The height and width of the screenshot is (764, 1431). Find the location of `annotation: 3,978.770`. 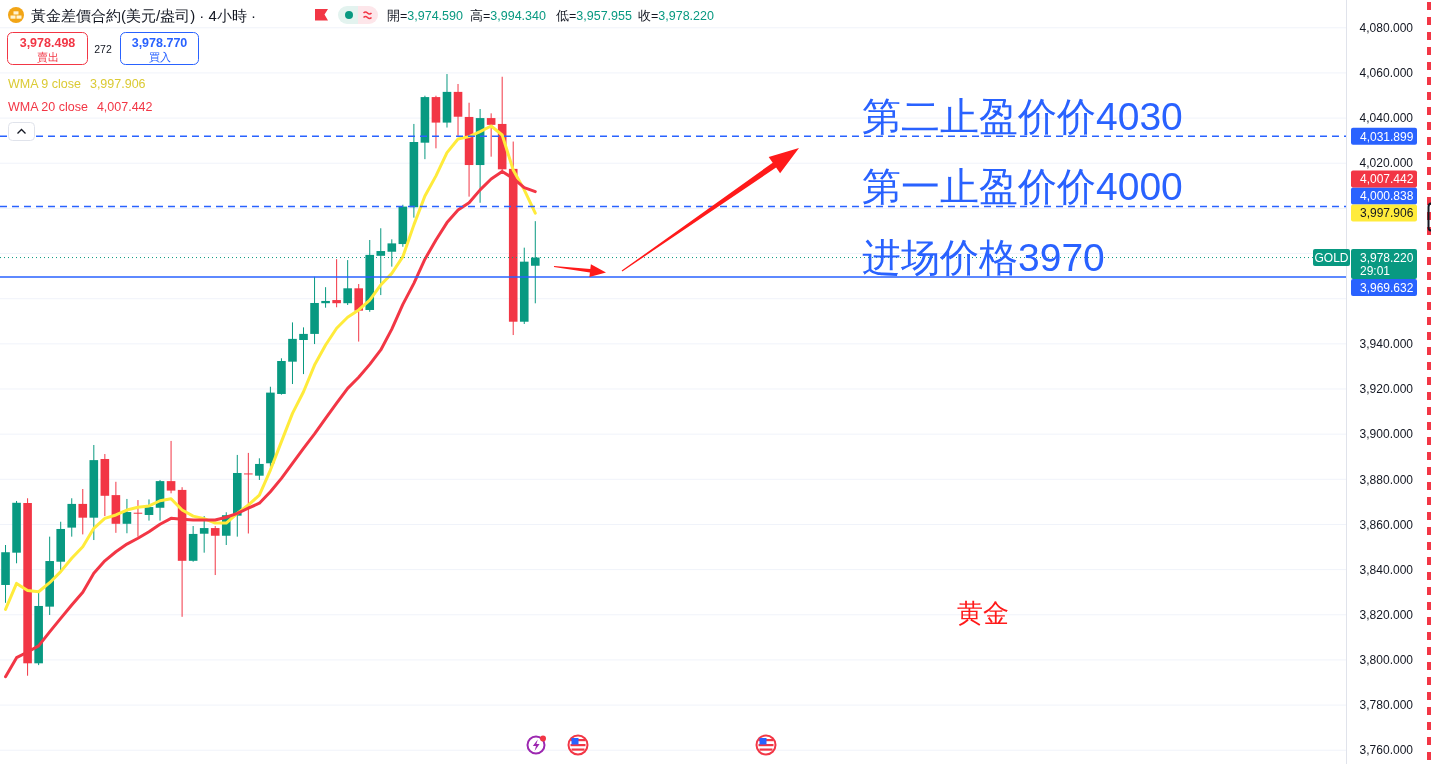

annotation: 3,978.770 is located at coordinates (159, 43).